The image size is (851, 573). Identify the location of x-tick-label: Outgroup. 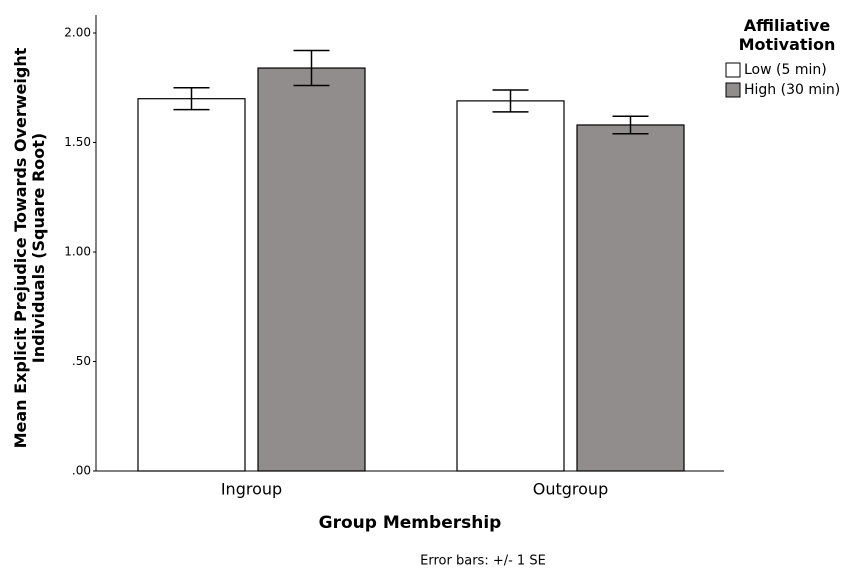
(570, 489).